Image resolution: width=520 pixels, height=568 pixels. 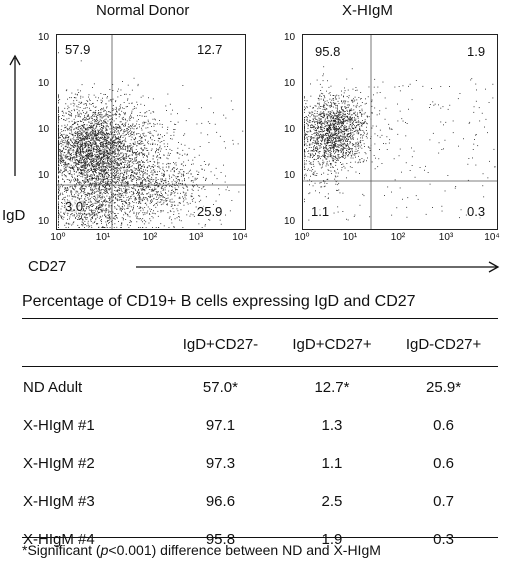 I want to click on table-row: X-HIgM #2 97.3 1.1 0.6, so click(x=260, y=463).